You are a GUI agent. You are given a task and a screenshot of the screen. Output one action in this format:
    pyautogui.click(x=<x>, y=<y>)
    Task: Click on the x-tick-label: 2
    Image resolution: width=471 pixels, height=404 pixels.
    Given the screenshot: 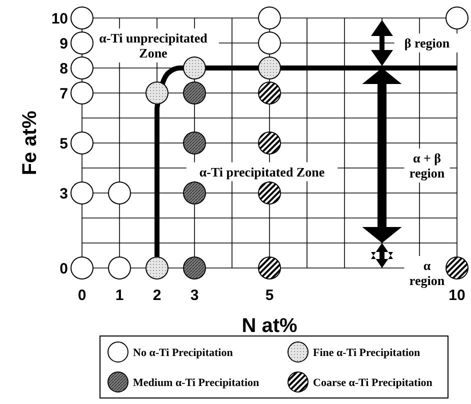 What is the action you would take?
    pyautogui.click(x=157, y=295)
    